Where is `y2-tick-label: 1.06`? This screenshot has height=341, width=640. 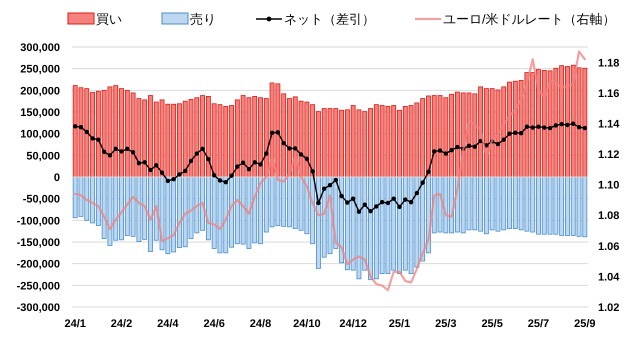
y2-tick-label: 1.06 is located at coordinates (609, 246).